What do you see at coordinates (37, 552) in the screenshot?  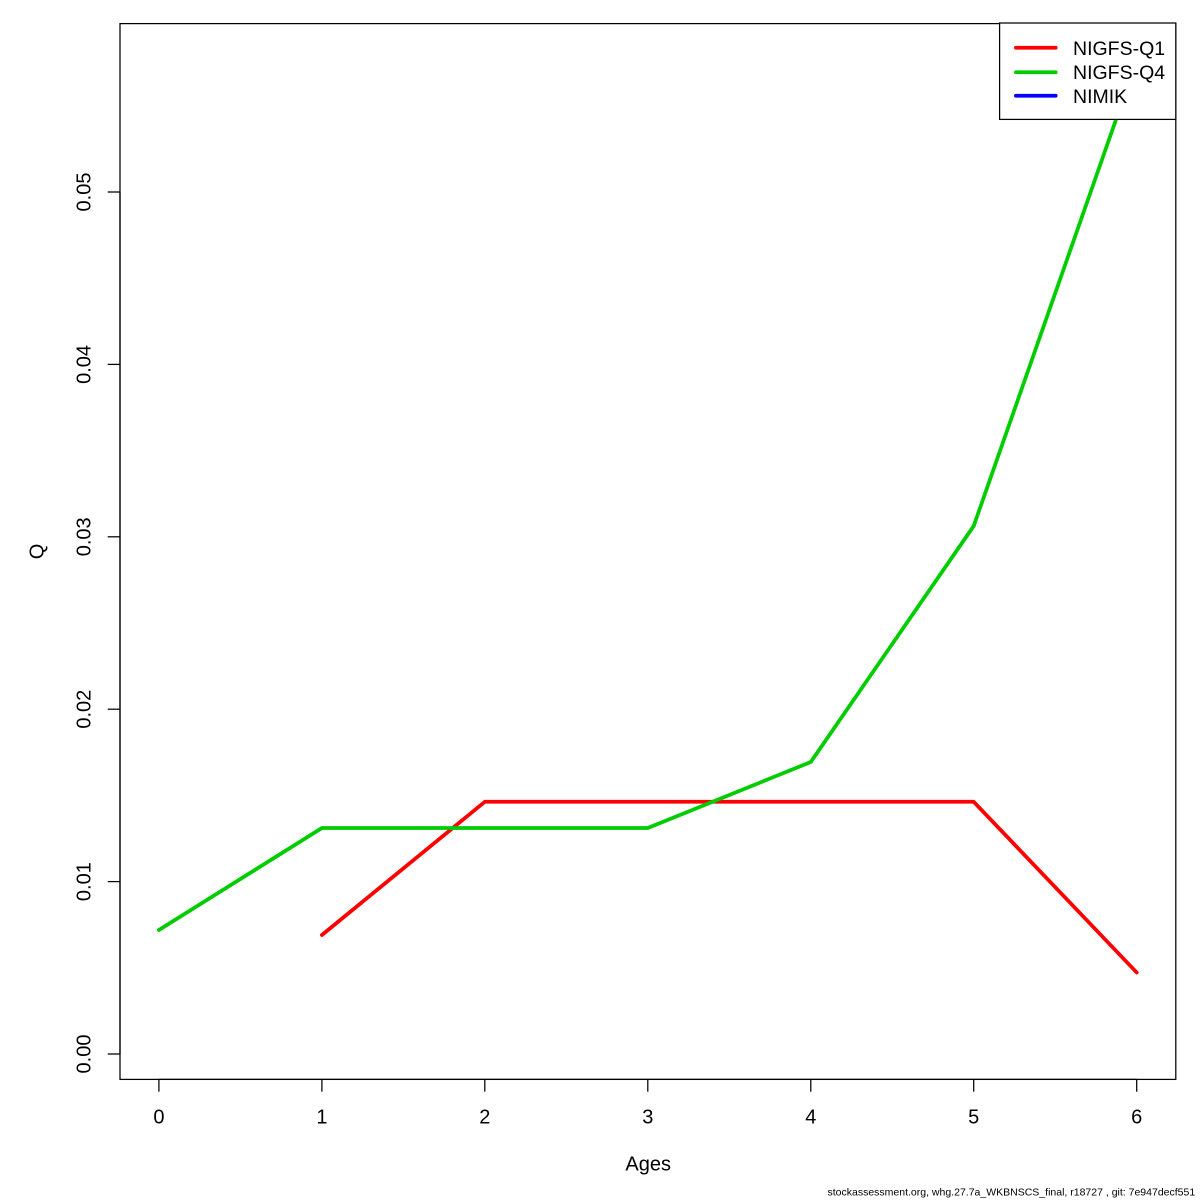 I see `svg-text: Q` at bounding box center [37, 552].